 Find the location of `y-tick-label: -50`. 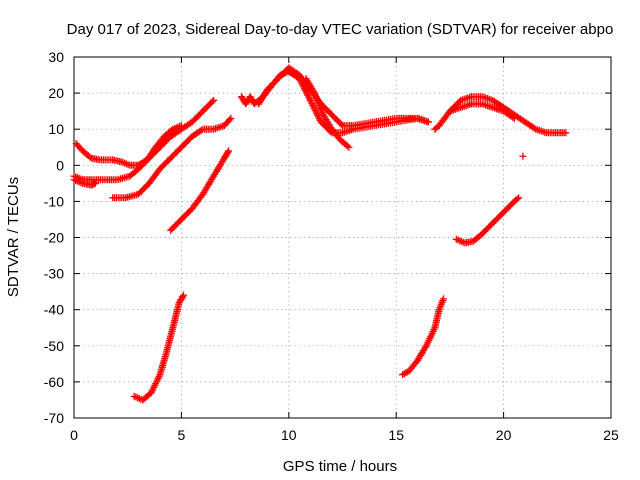

y-tick-label: -50 is located at coordinates (54, 346).